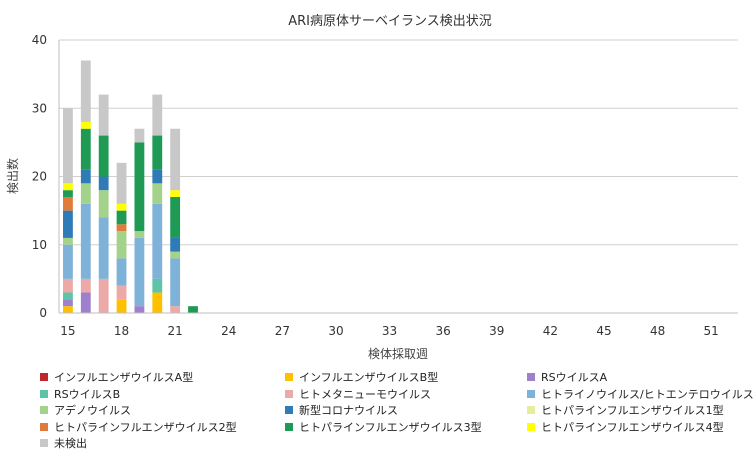  Describe the element at coordinates (657, 331) in the screenshot. I see `x-tick-label: 48` at that location.